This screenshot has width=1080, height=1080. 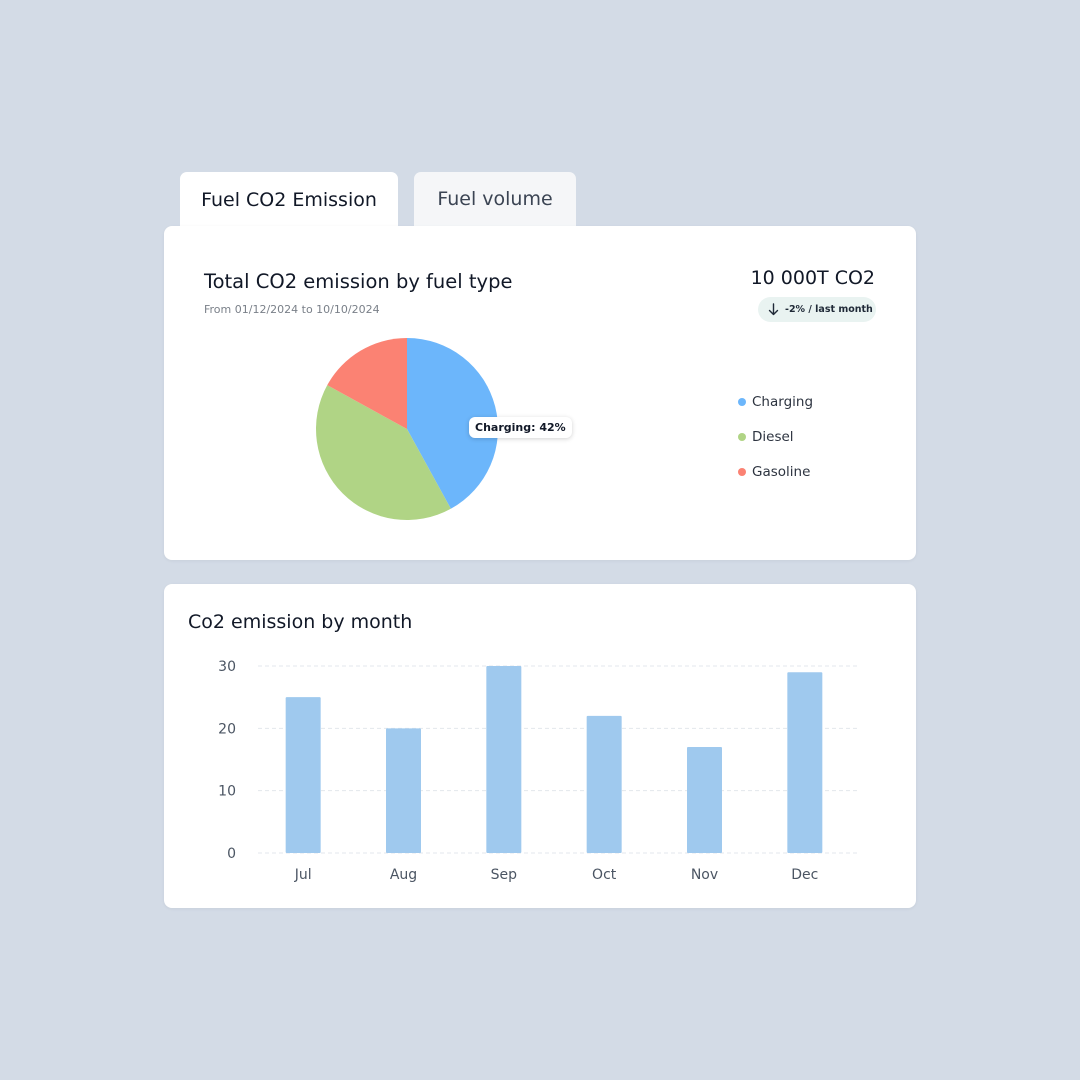 What do you see at coordinates (403, 790) in the screenshot?
I see `bar-aug` at bounding box center [403, 790].